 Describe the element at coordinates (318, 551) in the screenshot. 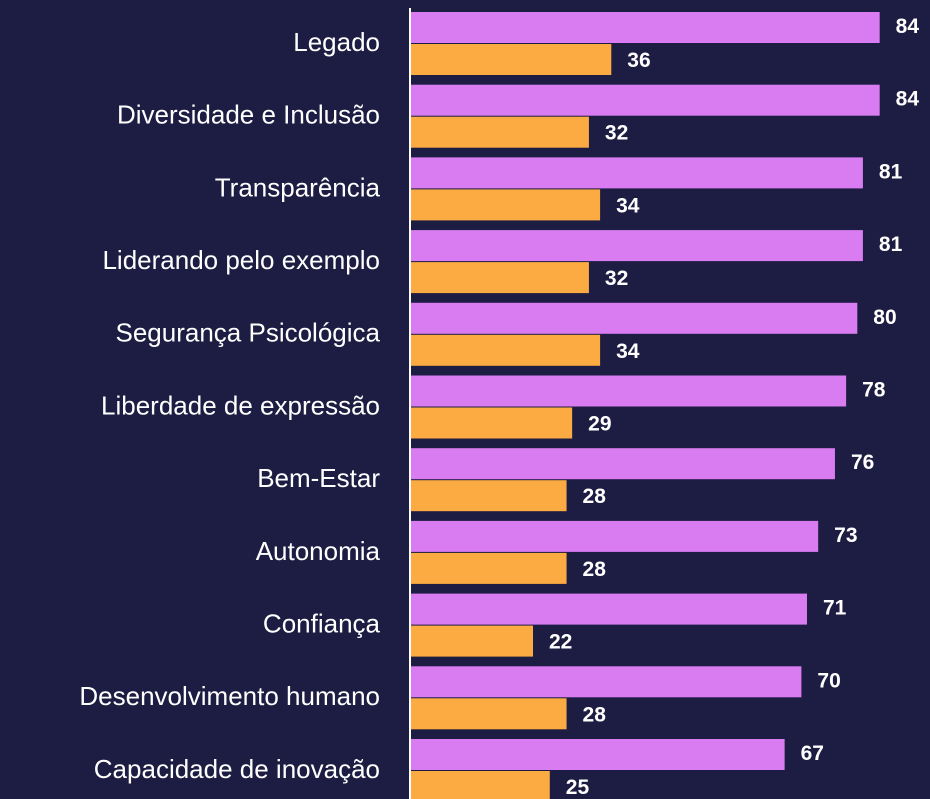

I see `y-tick-label: Autonomia` at that location.